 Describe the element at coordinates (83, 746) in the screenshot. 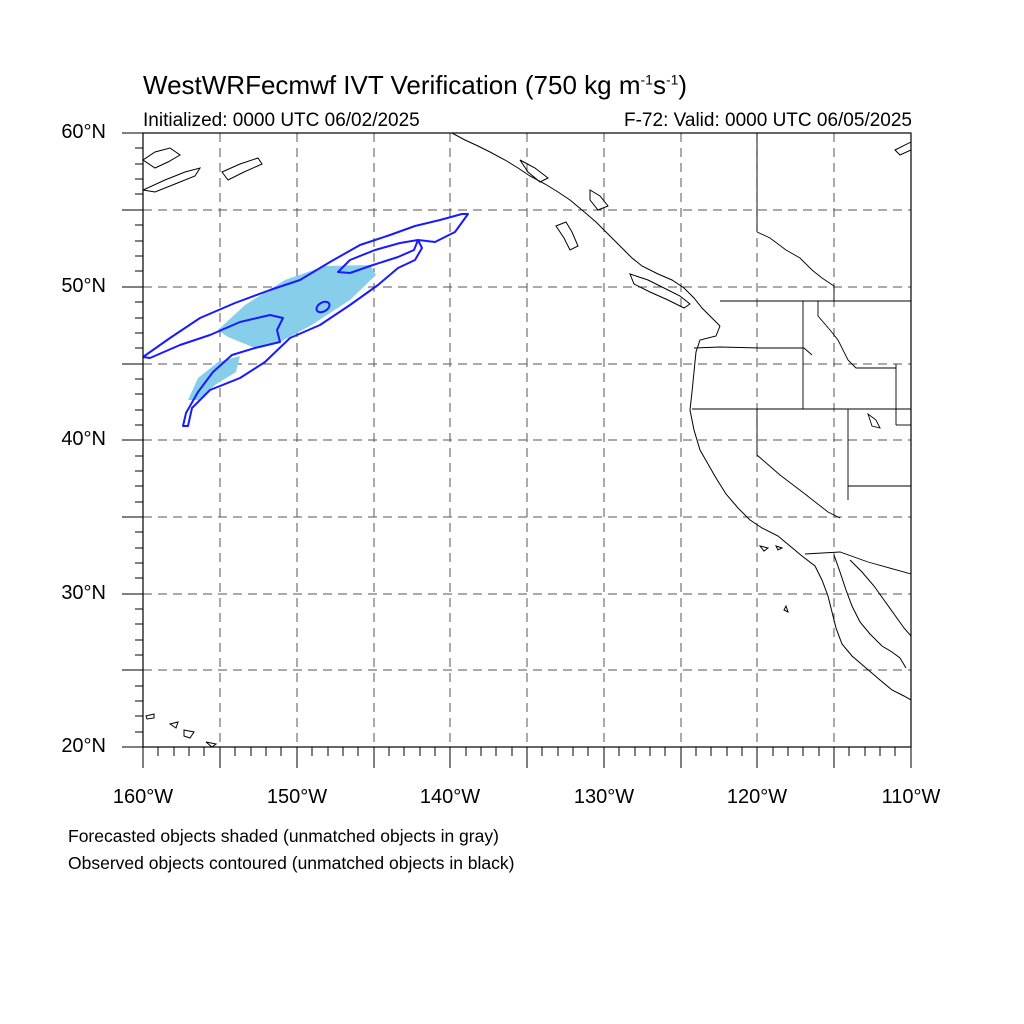

I see `lat-label-20n: 20°N` at that location.